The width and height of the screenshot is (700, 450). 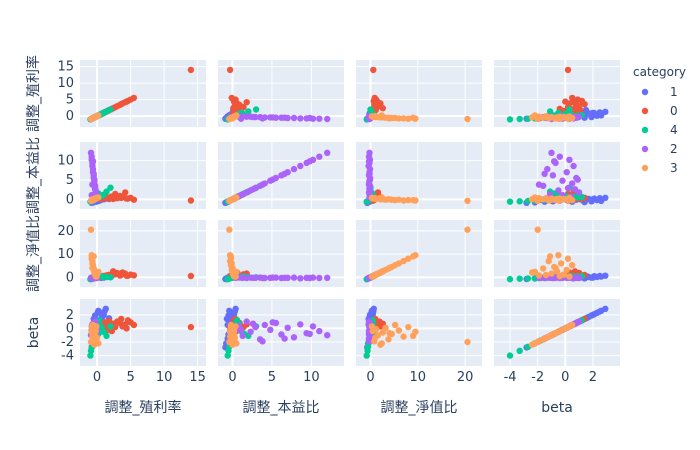 I want to click on legend: category 1 0 4 2 3, so click(x=659, y=120).